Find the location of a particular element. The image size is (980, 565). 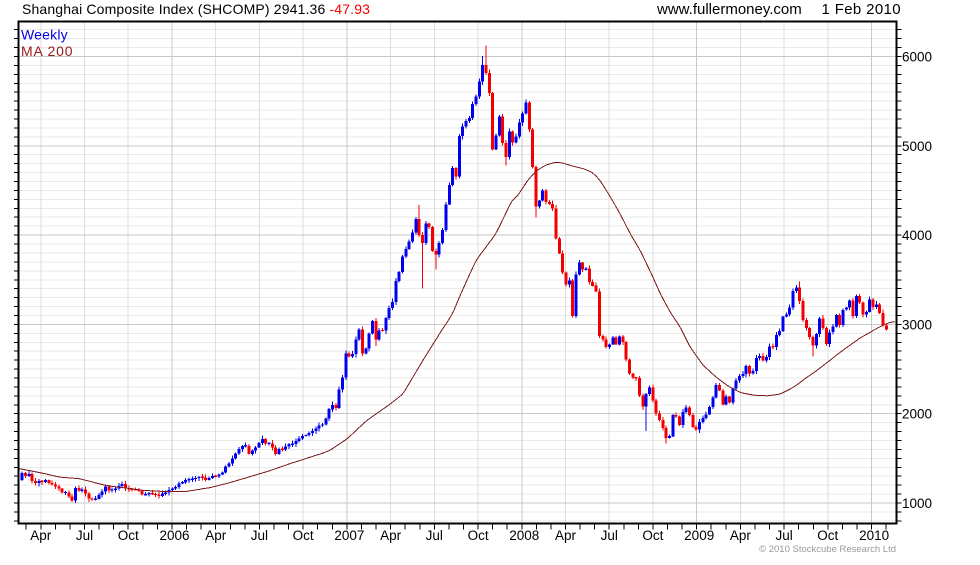

svg-text: MA 200 is located at coordinates (47, 51).